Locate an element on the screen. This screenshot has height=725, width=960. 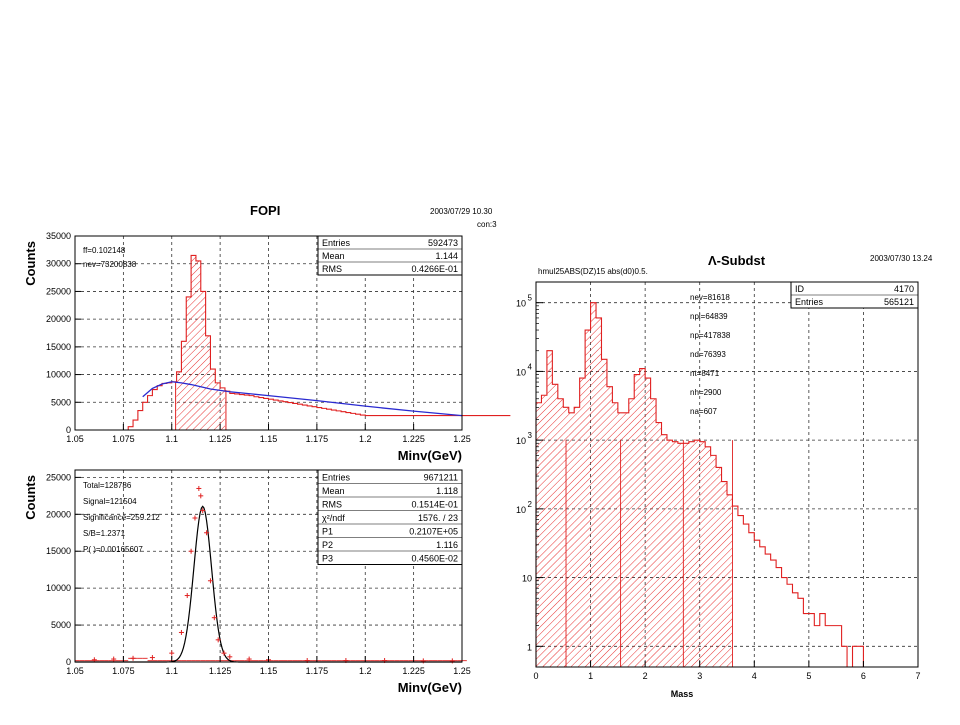
annotation: Total=128786 is located at coordinates (107, 485).